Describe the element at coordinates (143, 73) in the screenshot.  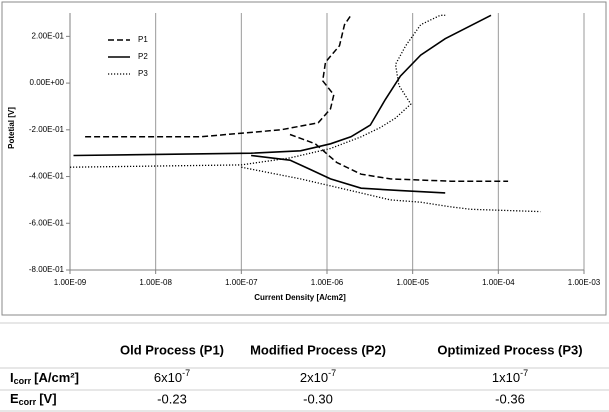
I see `legend-label: P3` at that location.